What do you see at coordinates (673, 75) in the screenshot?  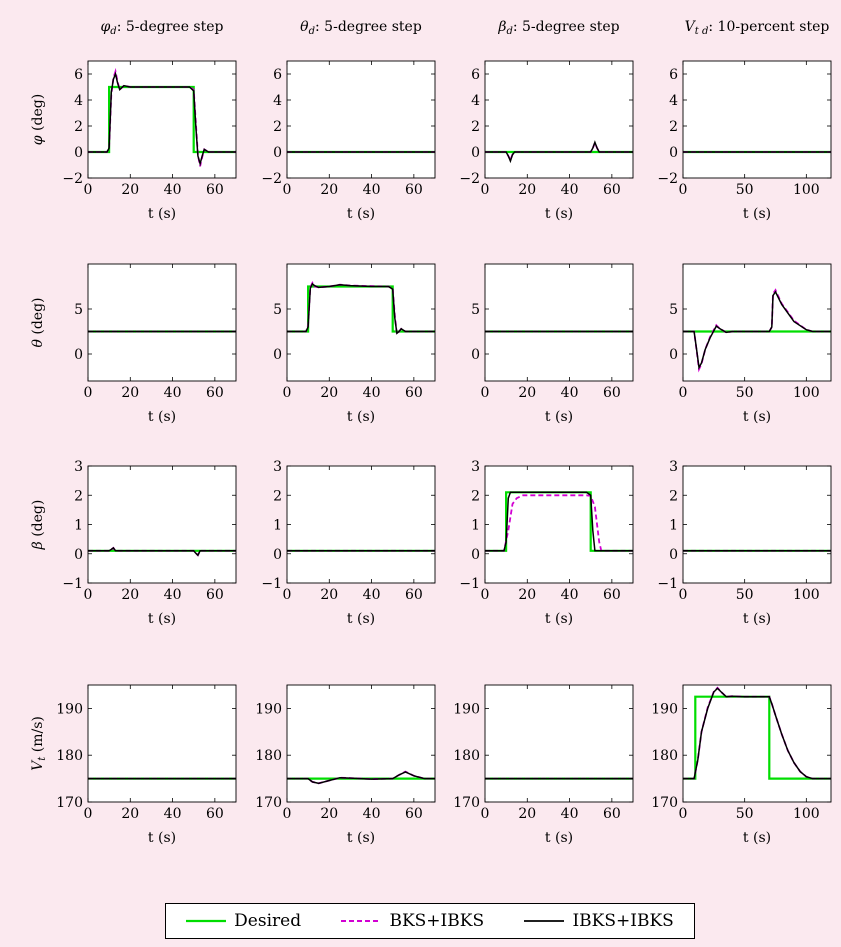 I see `y-tick-label: 6` at bounding box center [673, 75].